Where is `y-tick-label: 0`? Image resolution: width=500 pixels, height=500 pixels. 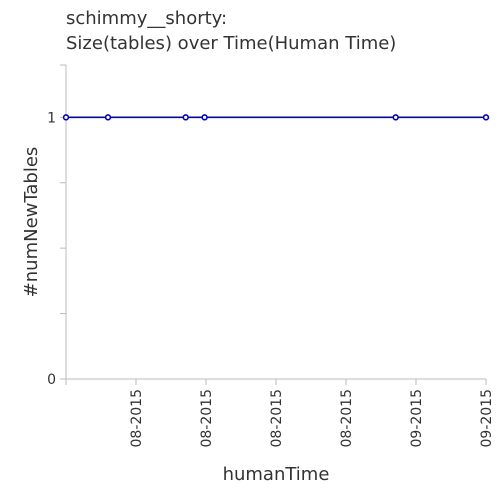 y-tick-label: 0 is located at coordinates (51, 380).